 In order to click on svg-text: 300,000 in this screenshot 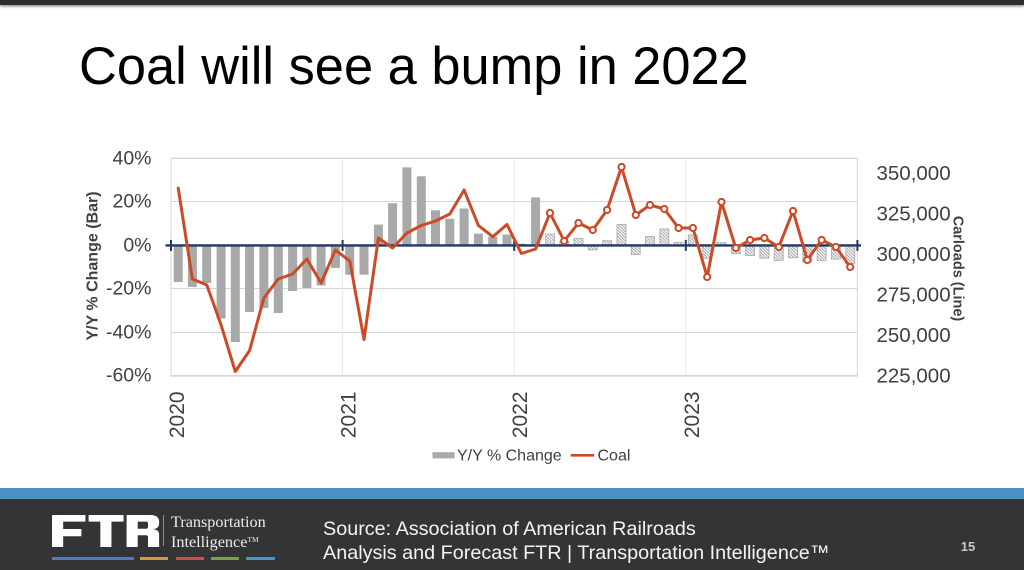, I will do `click(914, 254)`.